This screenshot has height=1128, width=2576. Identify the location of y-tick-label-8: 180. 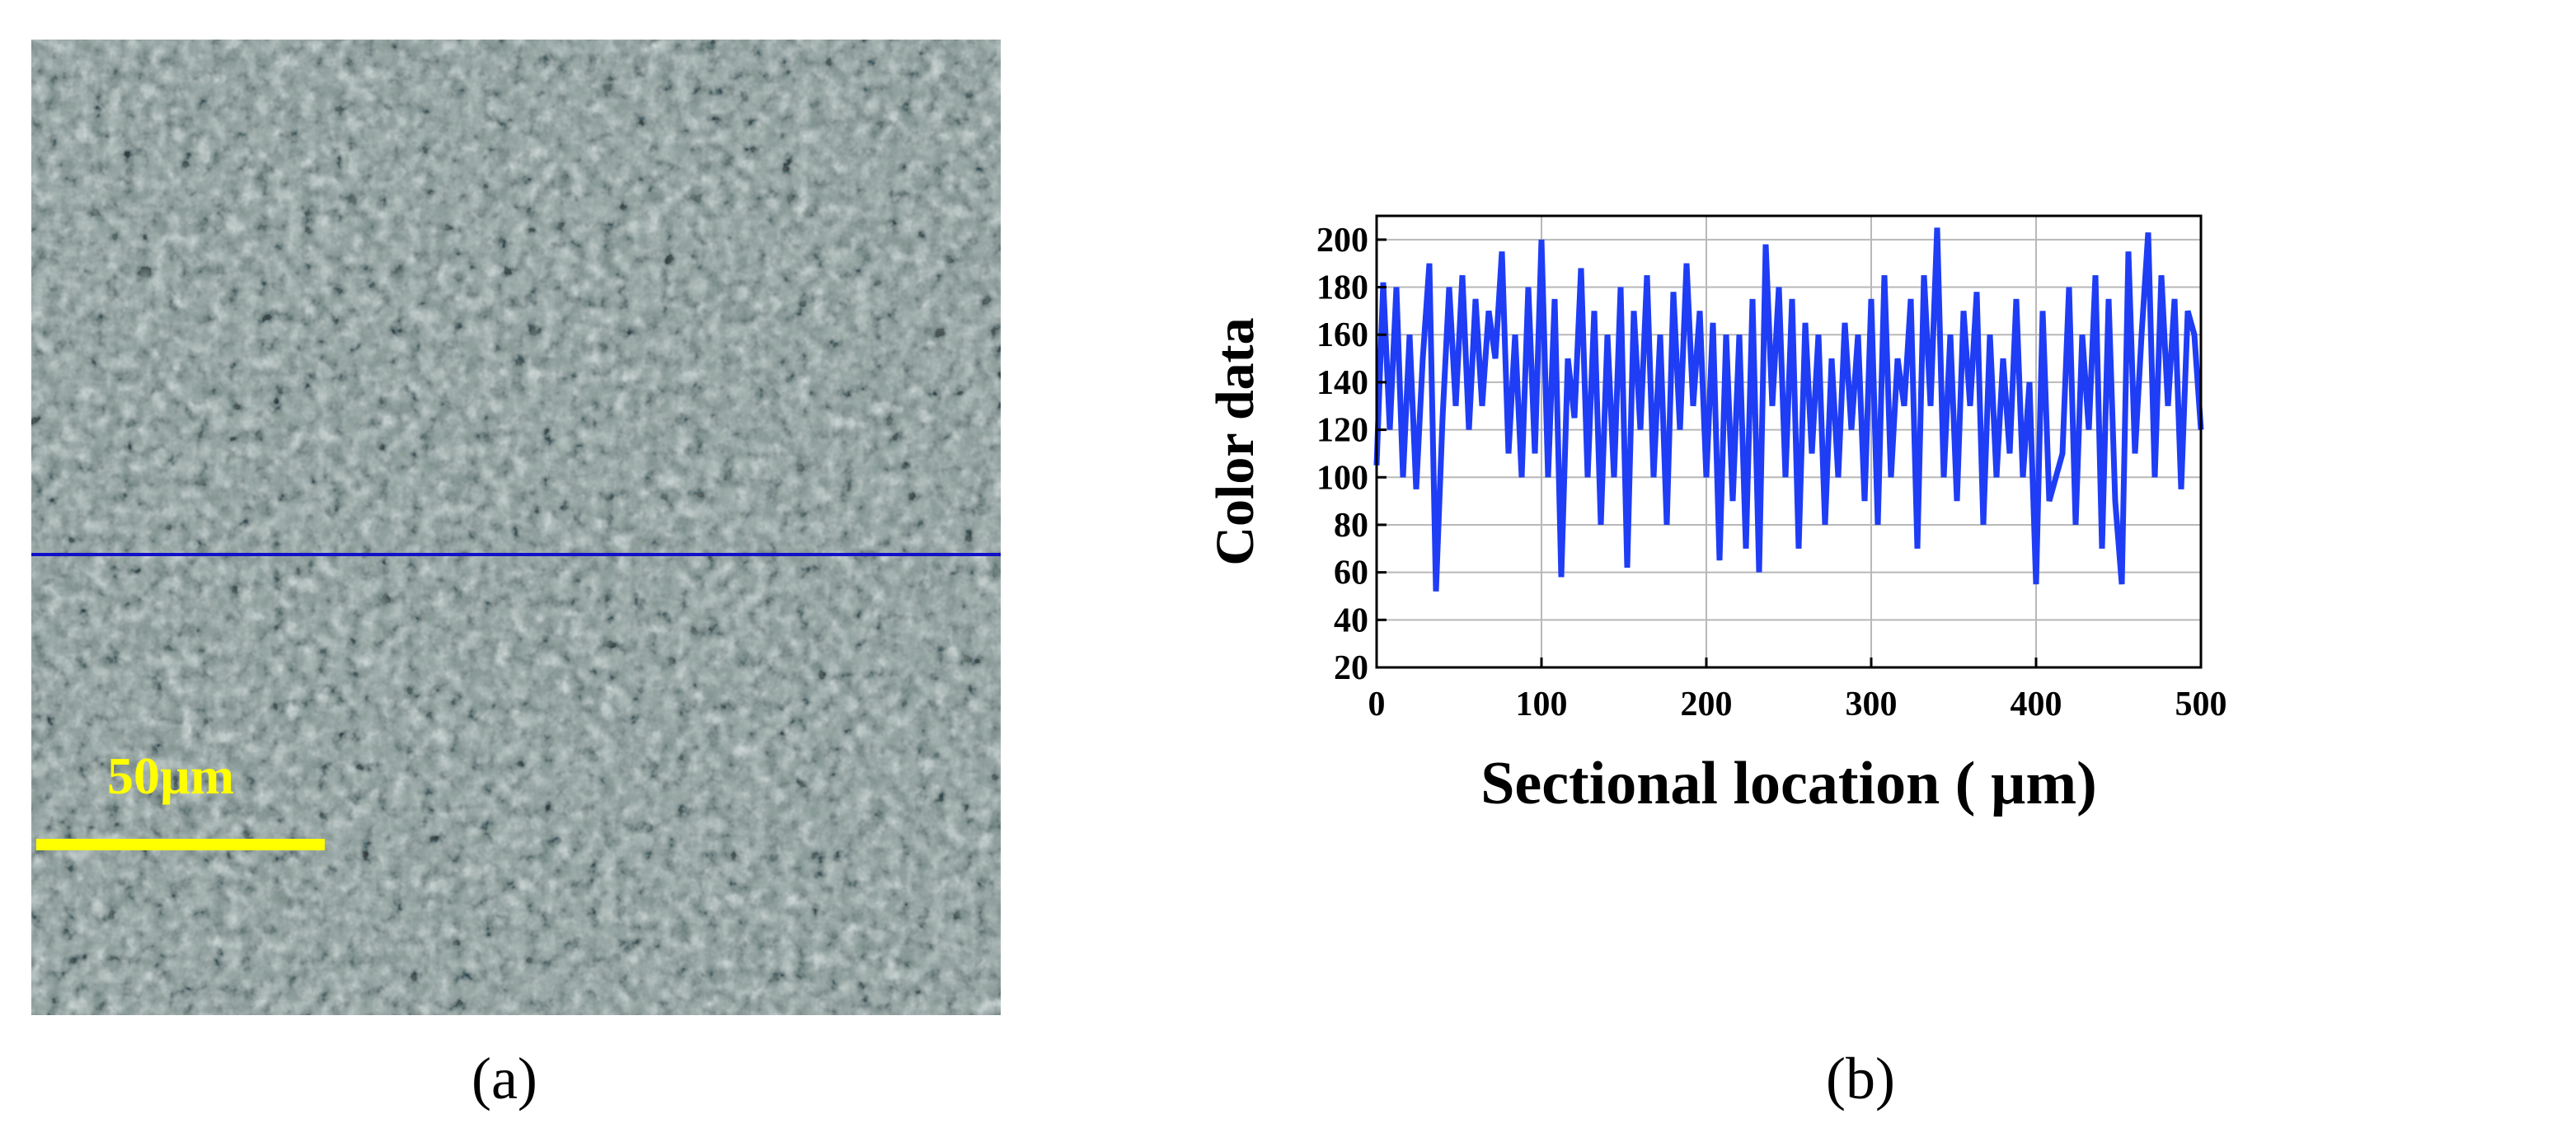
(1342, 288).